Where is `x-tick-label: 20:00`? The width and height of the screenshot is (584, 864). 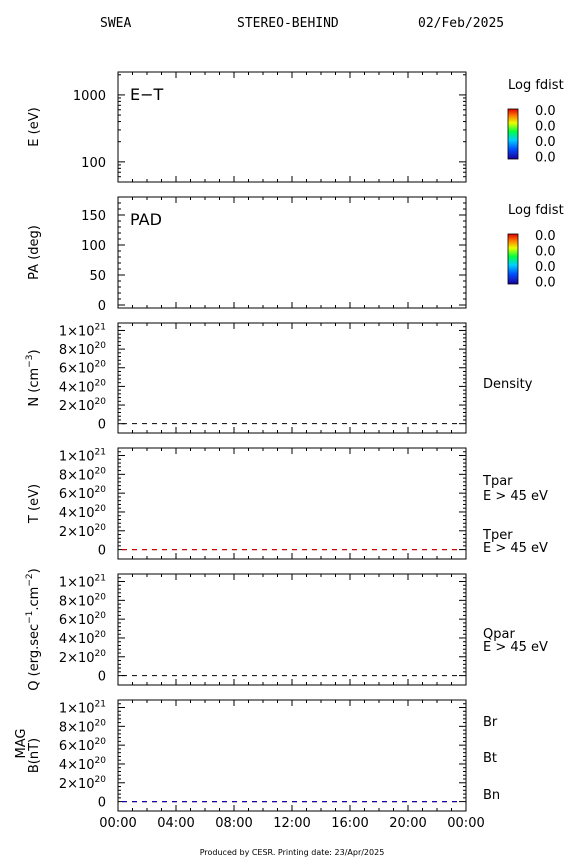
x-tick-label: 20:00 is located at coordinates (407, 823).